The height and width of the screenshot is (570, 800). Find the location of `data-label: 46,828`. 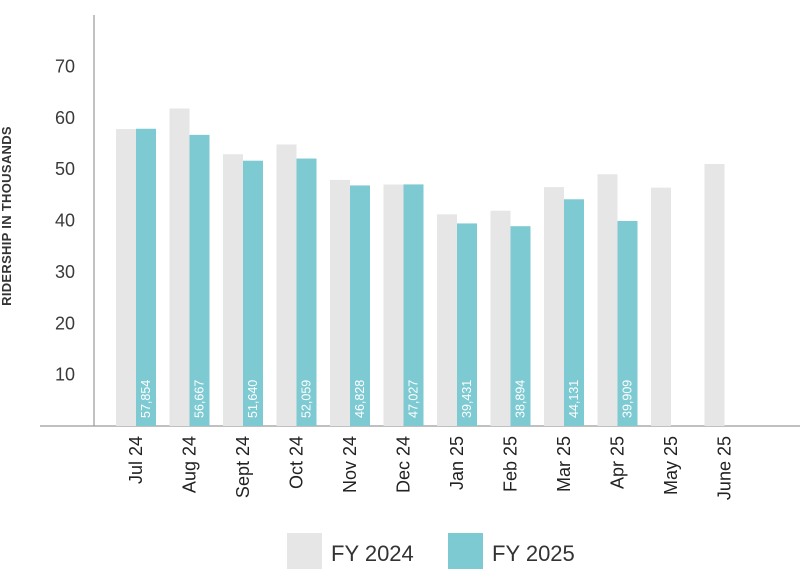

data-label: 46,828 is located at coordinates (360, 399).